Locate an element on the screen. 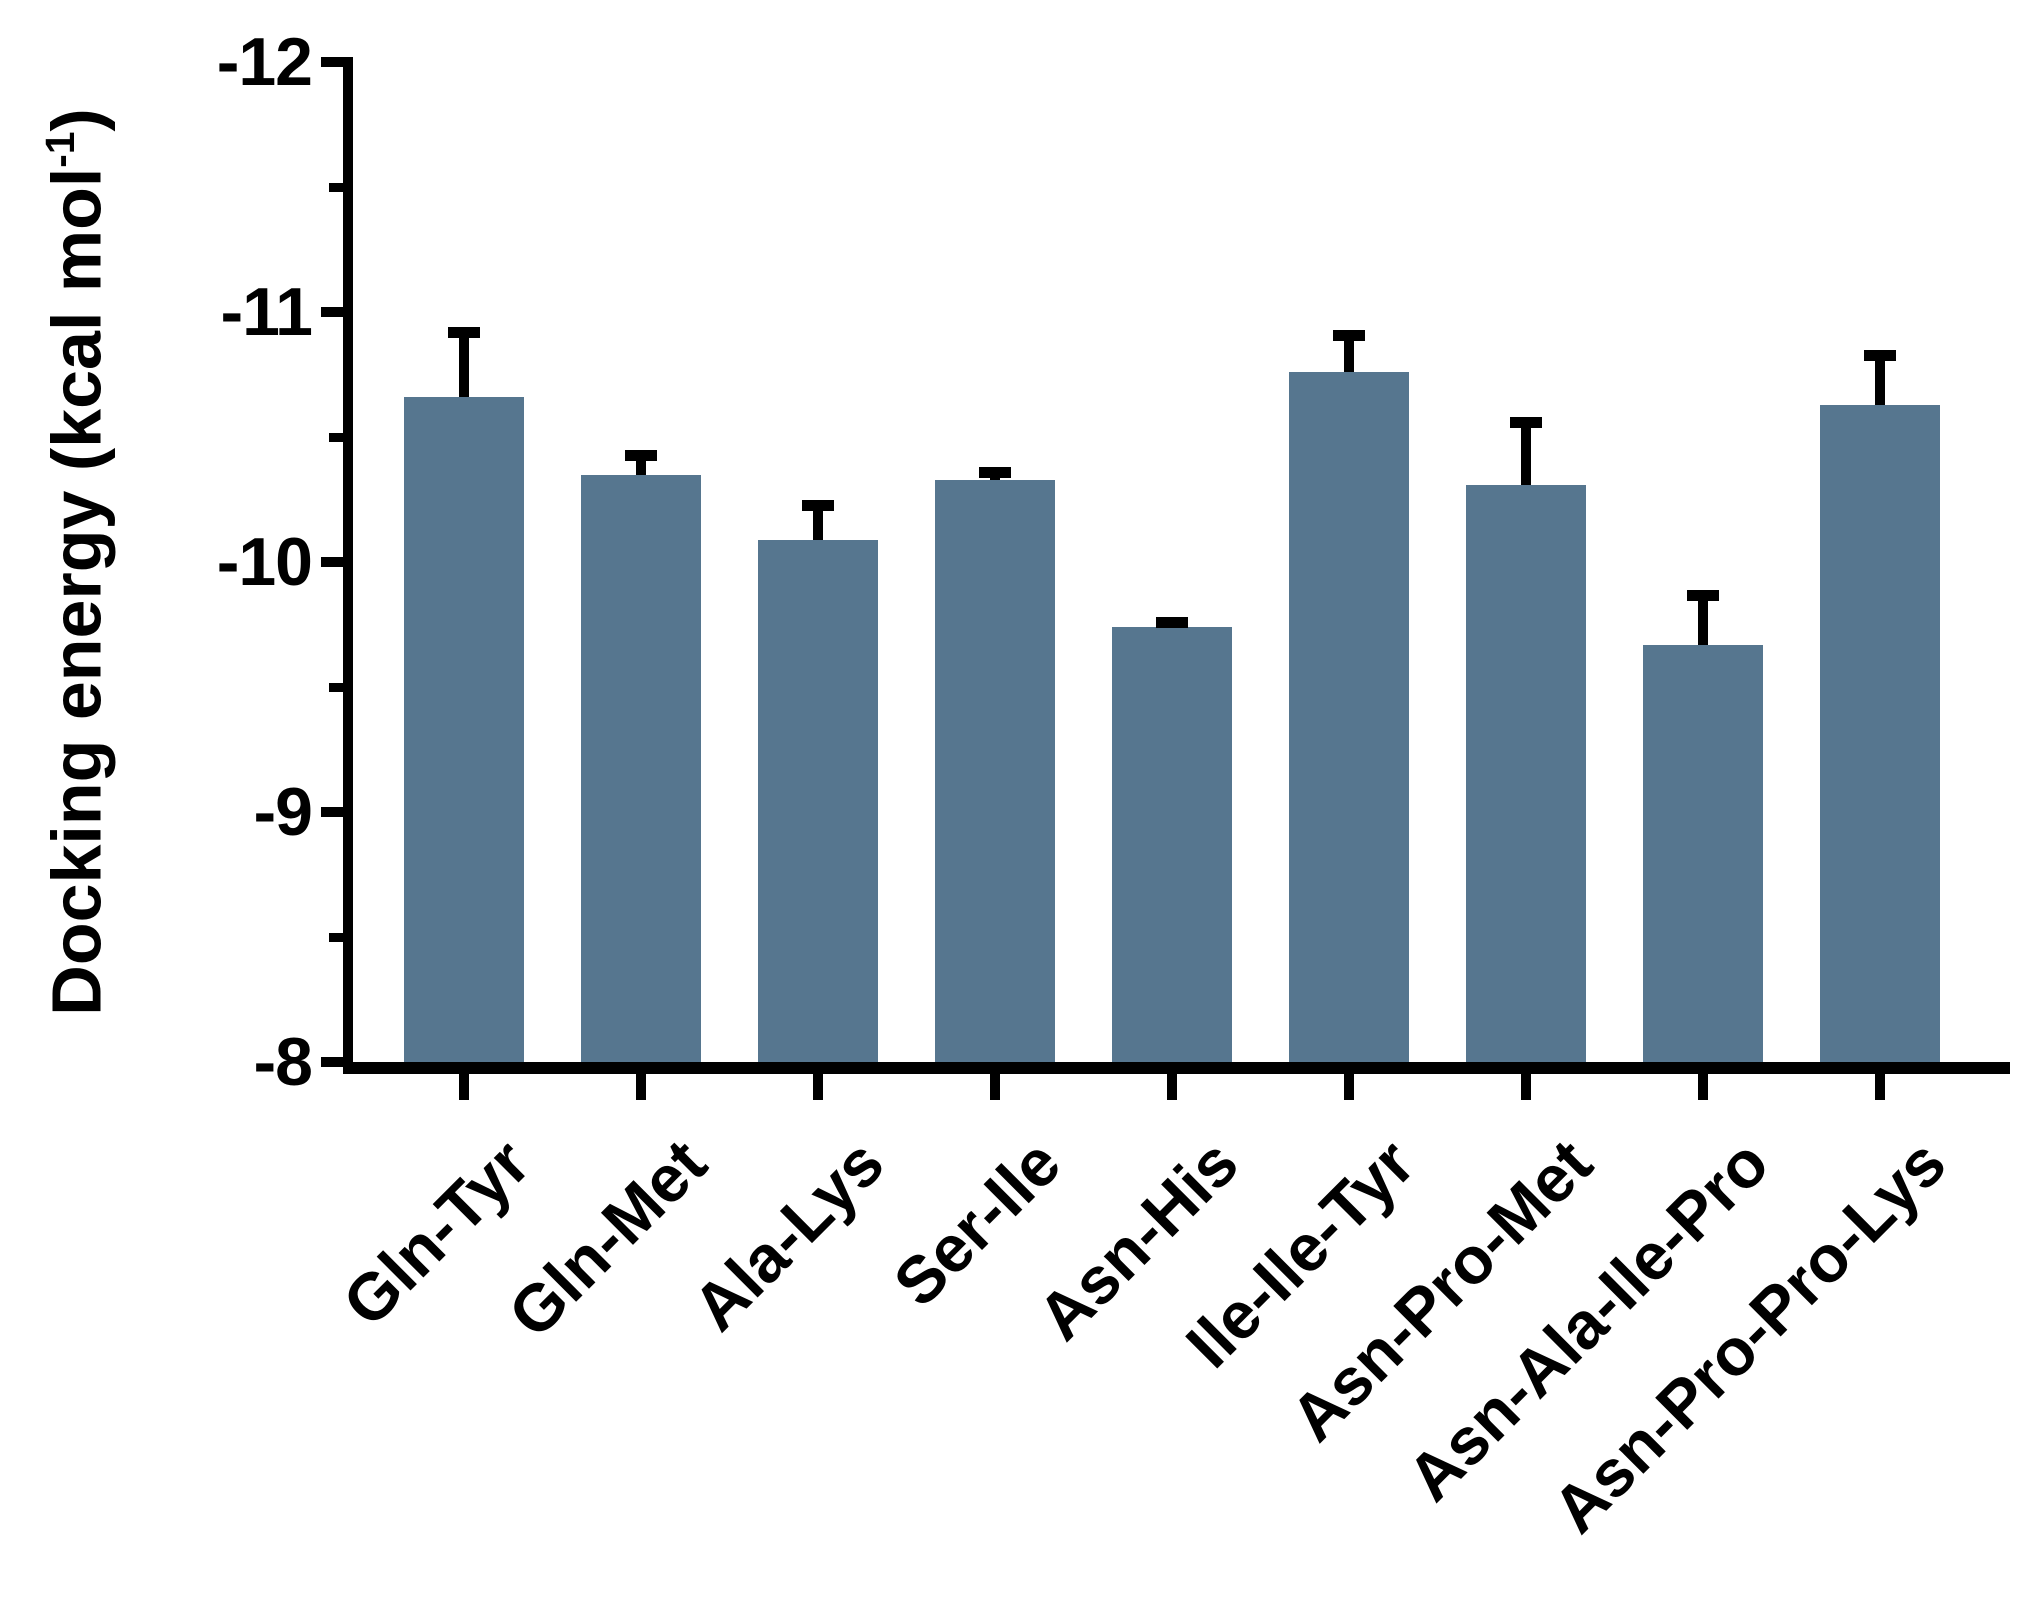 Image resolution: width=2024 pixels, height=1612 pixels. x-axis-line is located at coordinates (1176, 1068).